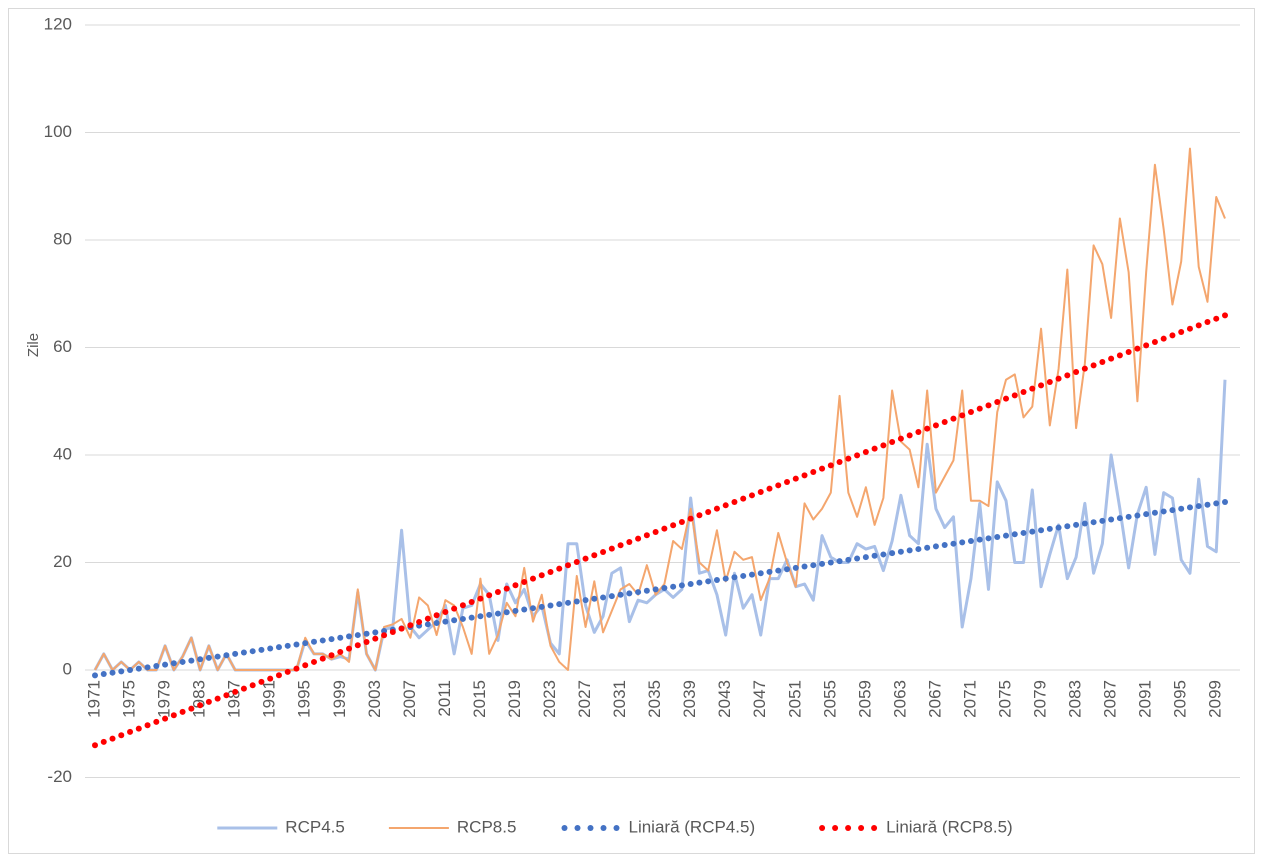  What do you see at coordinates (1110, 699) in the screenshot?
I see `x-tick-label: 2087` at bounding box center [1110, 699].